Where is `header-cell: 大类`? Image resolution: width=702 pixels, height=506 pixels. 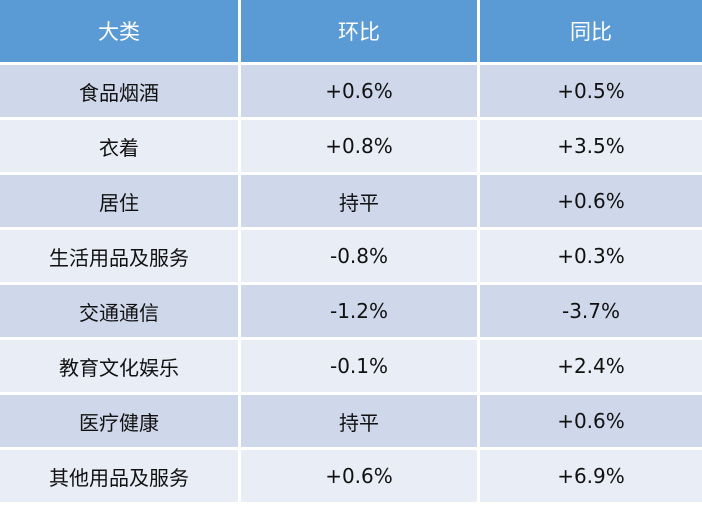
header-cell: 大类 is located at coordinates (119, 31).